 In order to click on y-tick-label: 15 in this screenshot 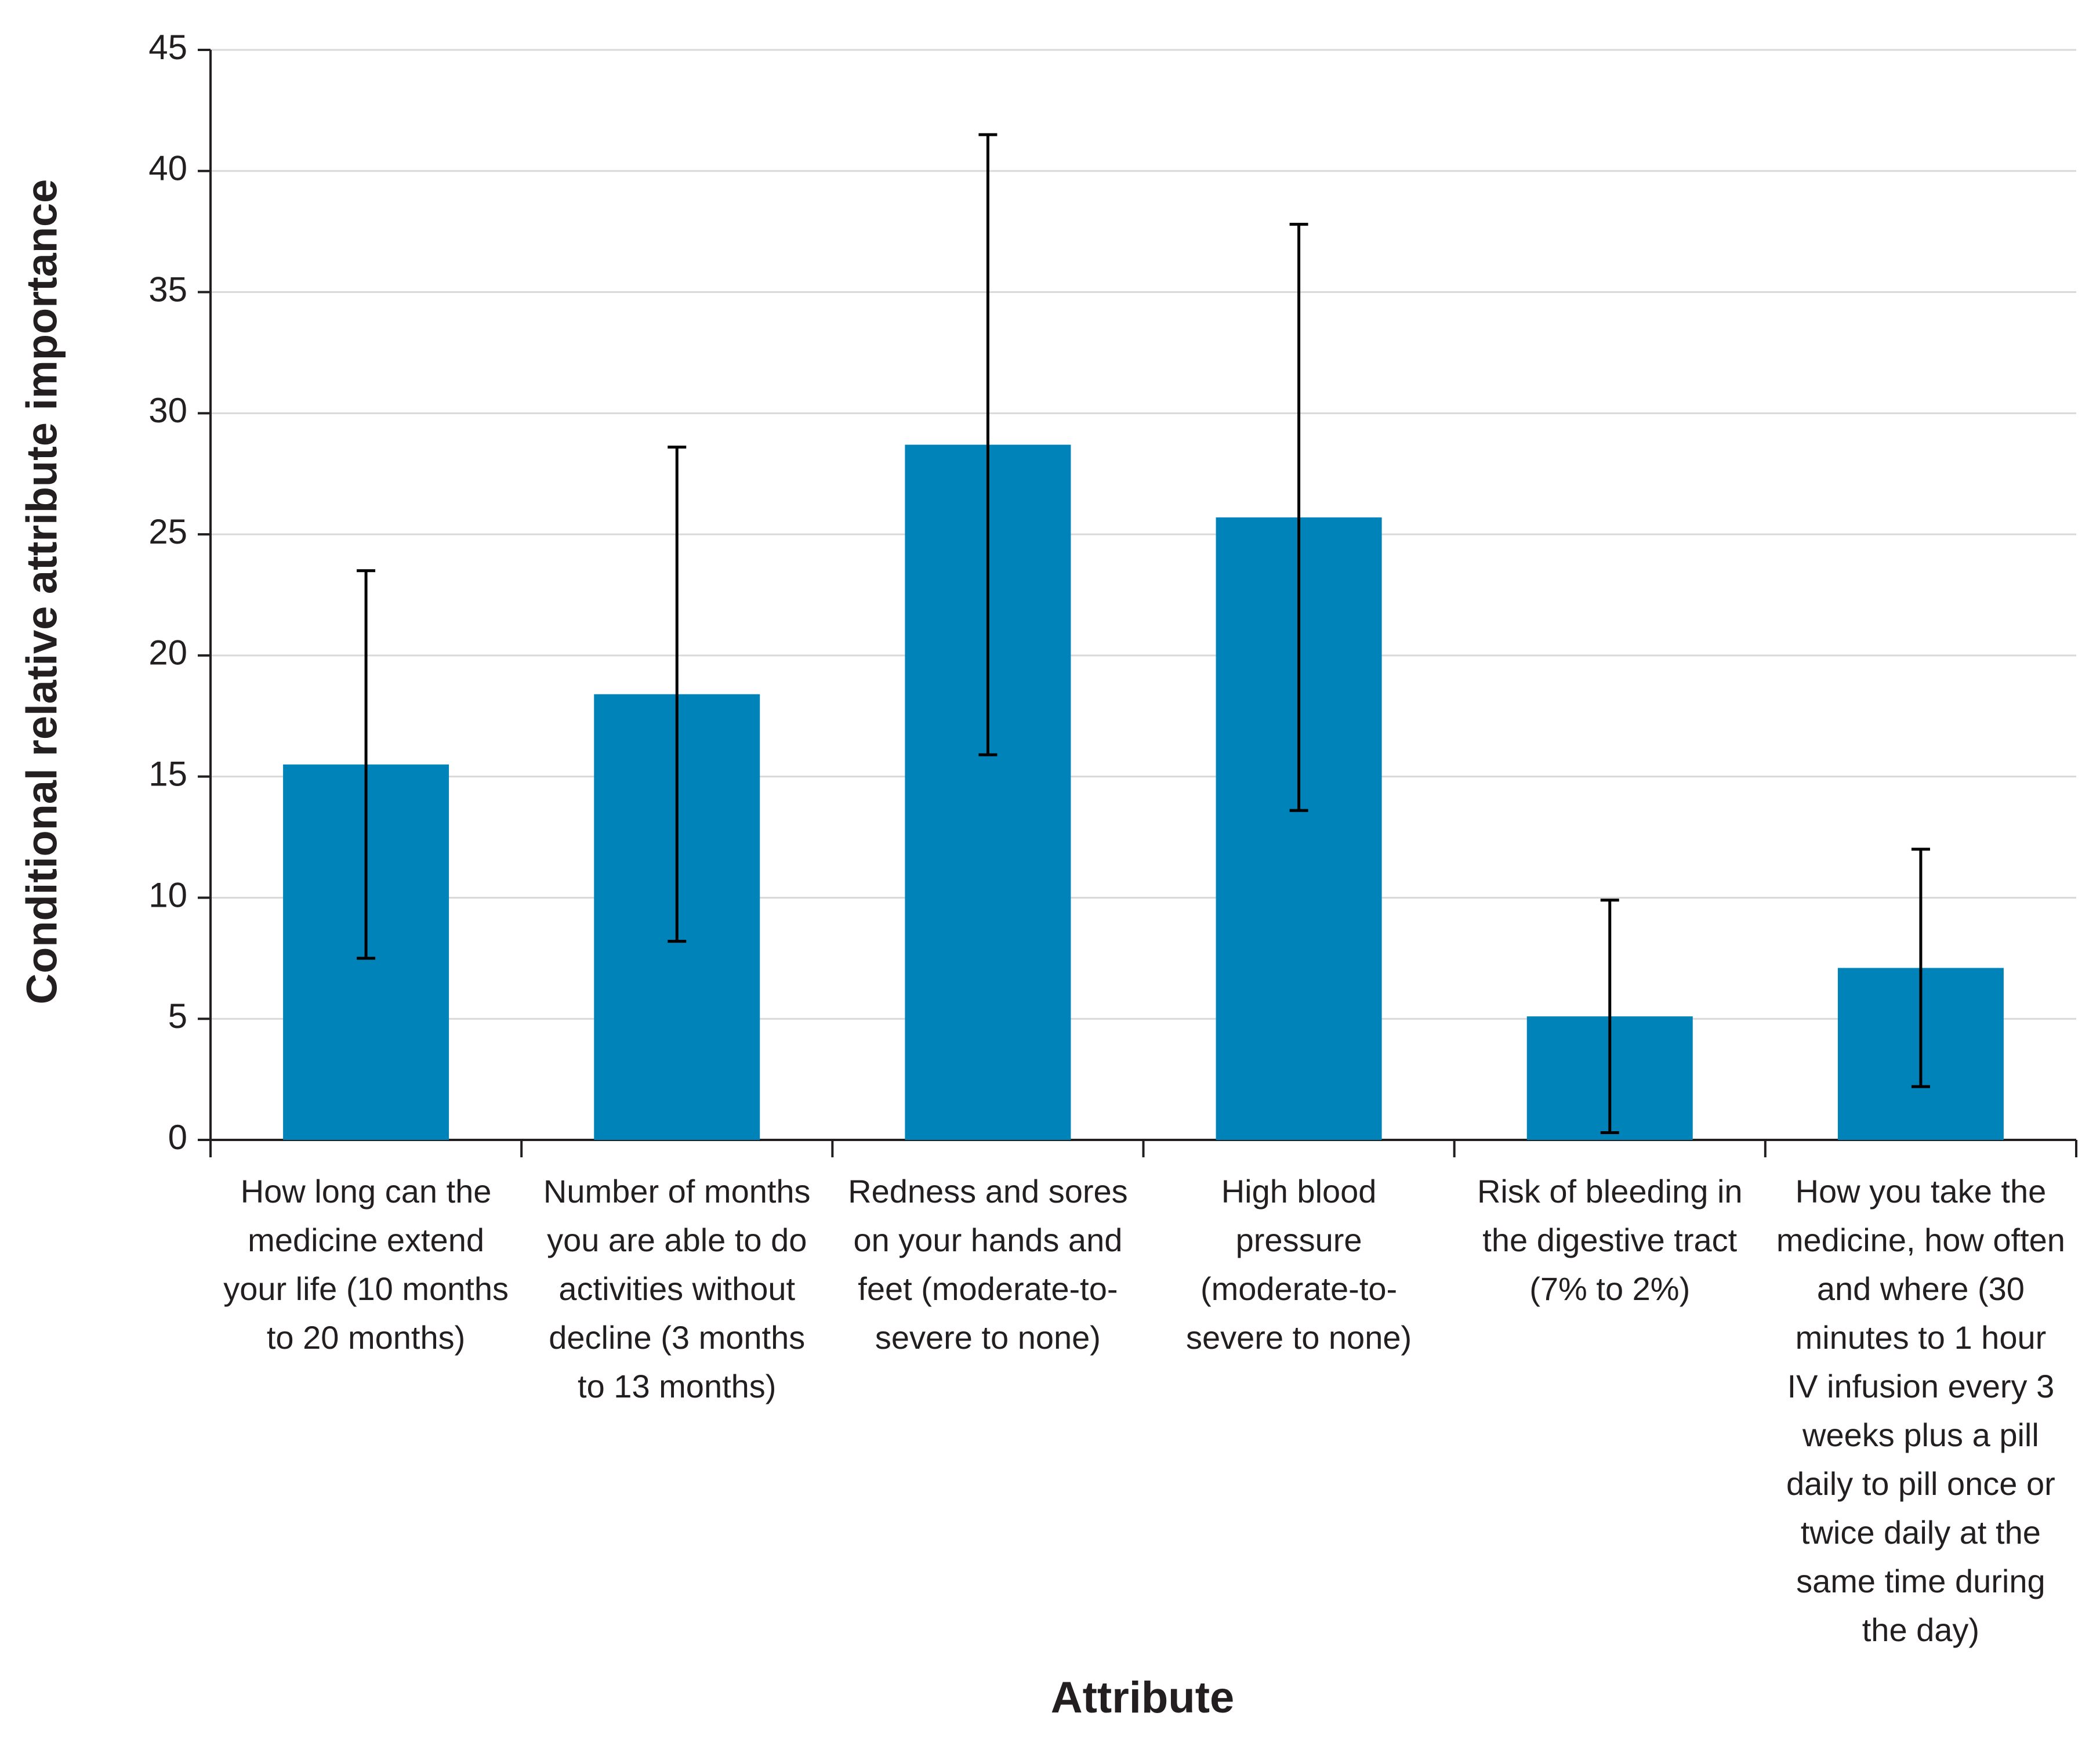, I will do `click(167, 774)`.